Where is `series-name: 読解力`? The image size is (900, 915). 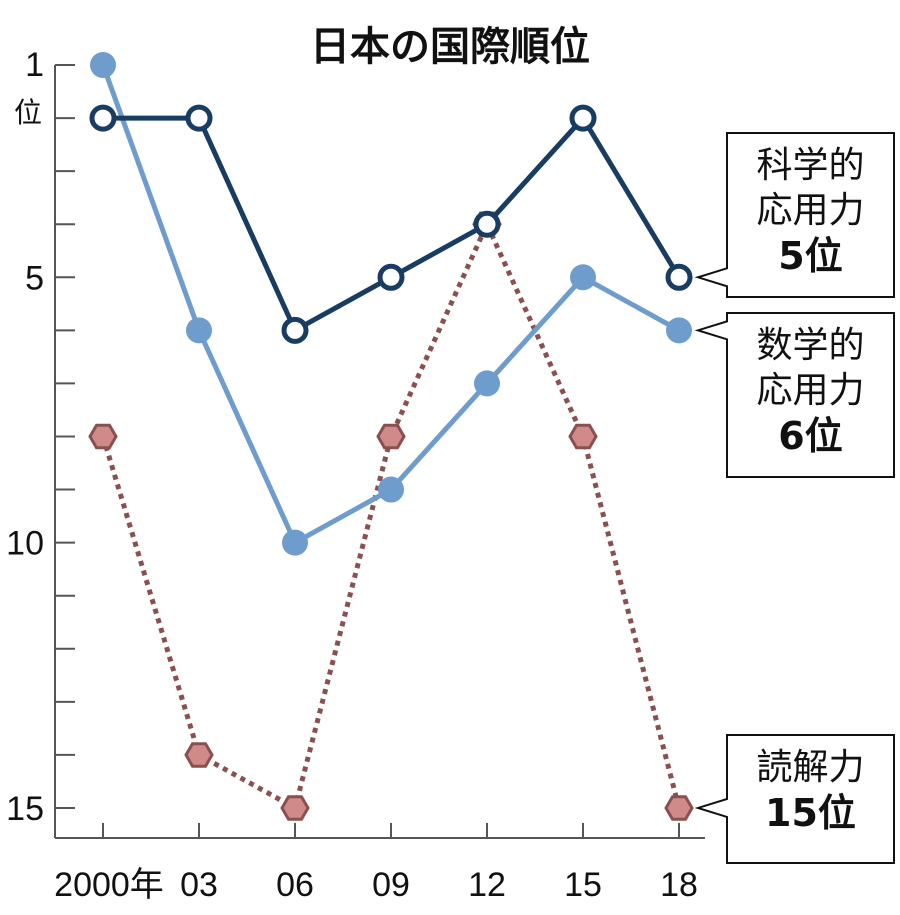
series-name: 読解力 is located at coordinates (810, 767).